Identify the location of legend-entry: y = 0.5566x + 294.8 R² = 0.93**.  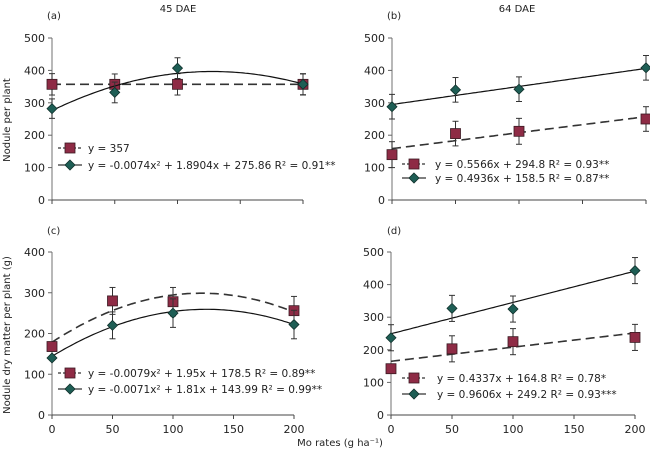
(522, 165).